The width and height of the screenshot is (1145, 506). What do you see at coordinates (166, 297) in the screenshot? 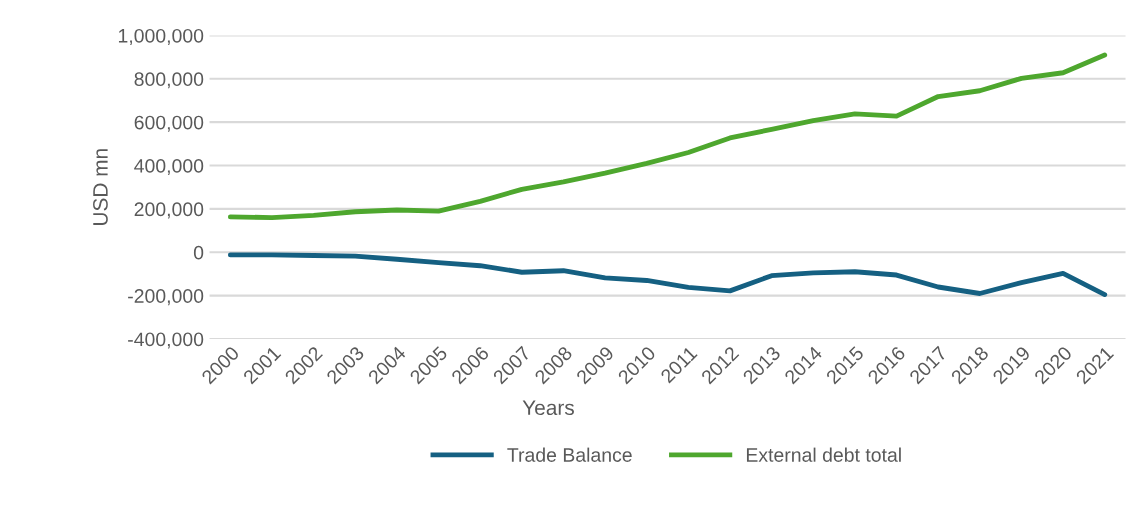
I see `y-tick-label: -200,000` at bounding box center [166, 297].